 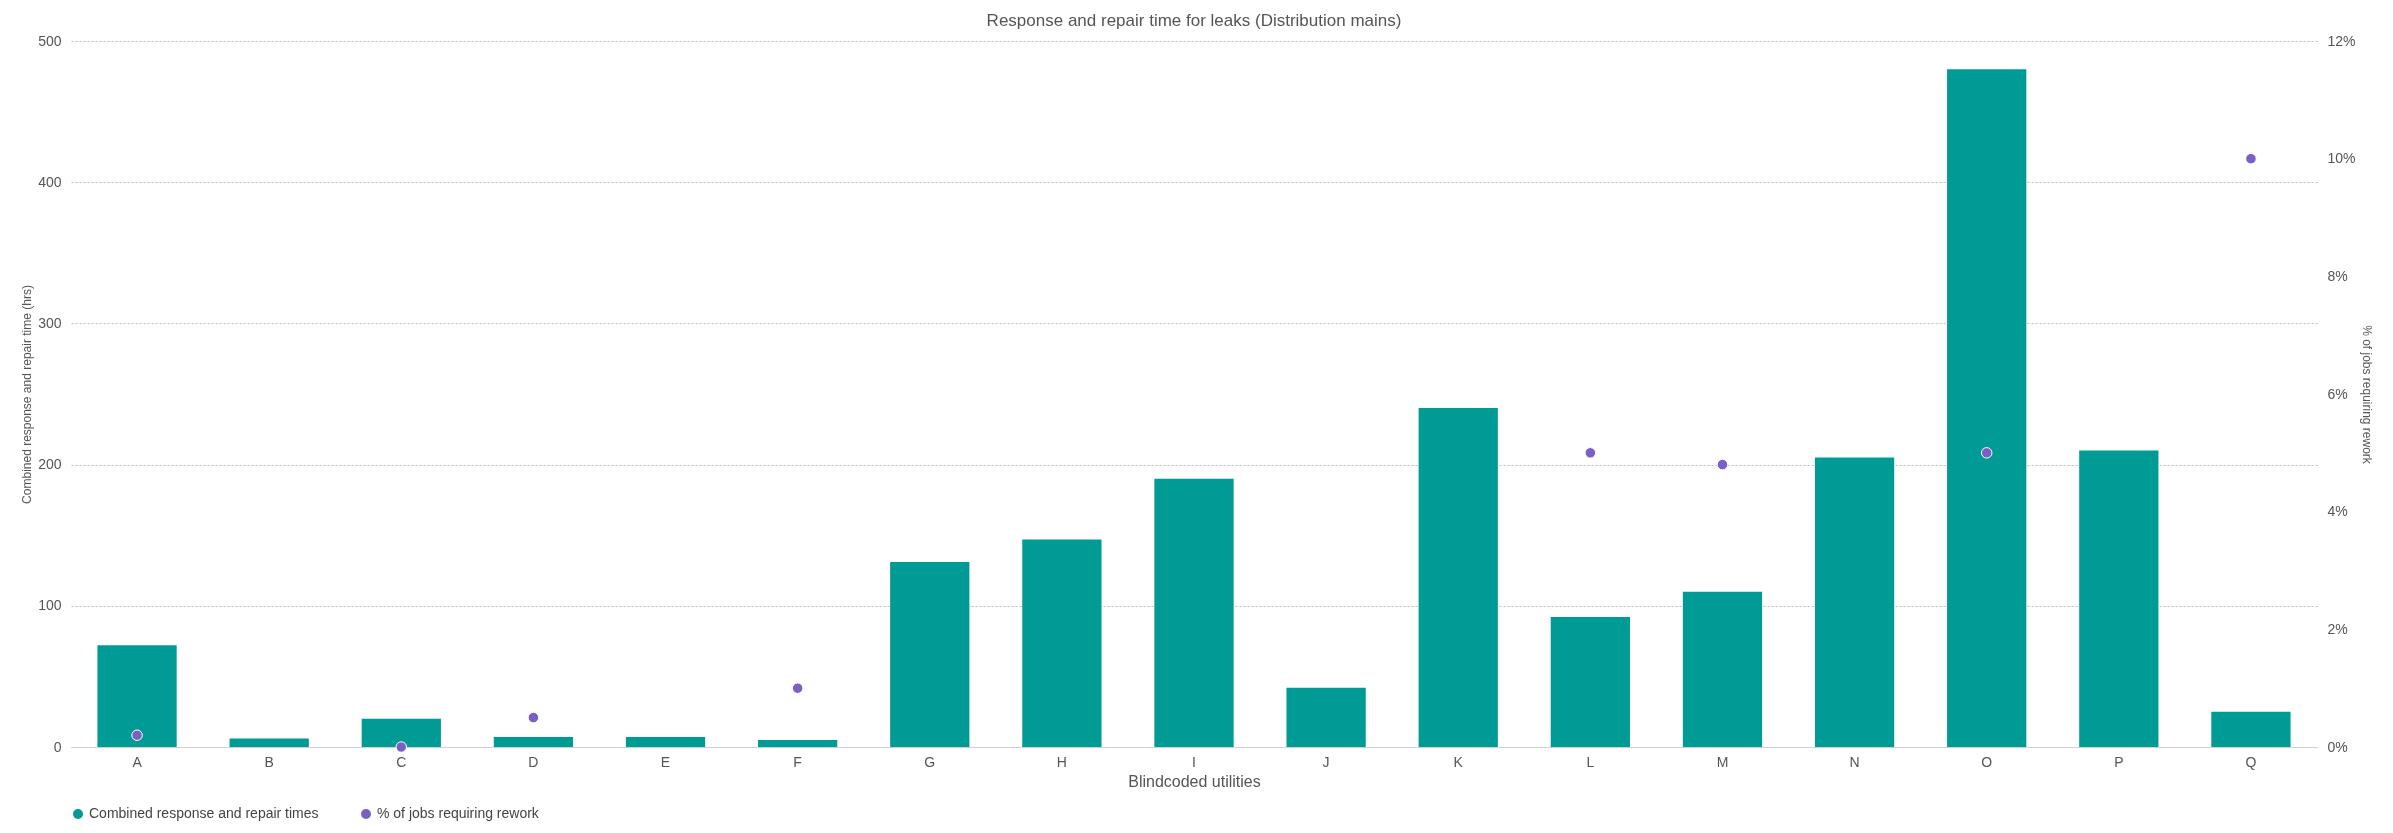 I want to click on x-tick-label: F, so click(x=797, y=761).